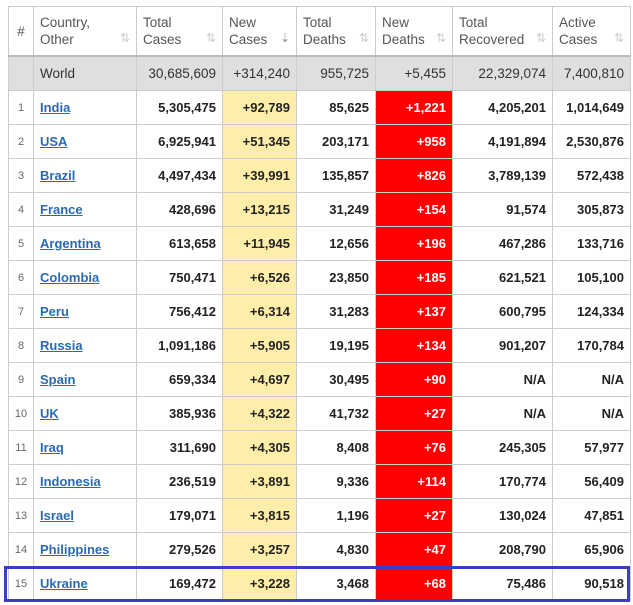 The height and width of the screenshot is (605, 633). What do you see at coordinates (336, 345) in the screenshot?
I see `cell-total-deaths: 19,195` at bounding box center [336, 345].